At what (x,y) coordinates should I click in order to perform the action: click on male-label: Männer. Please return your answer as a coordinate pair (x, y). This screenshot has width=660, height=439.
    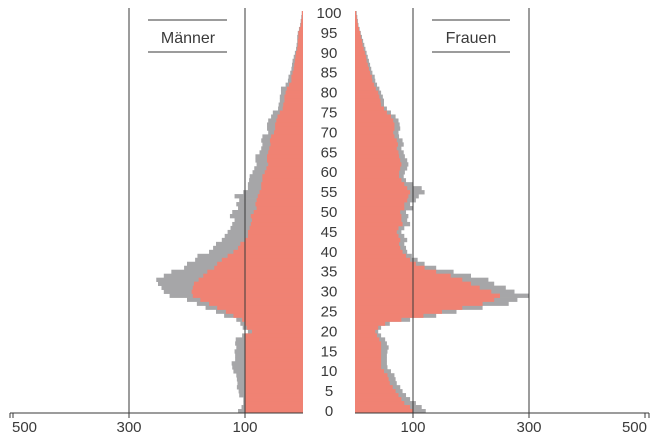
    Looking at the image, I should click on (188, 38).